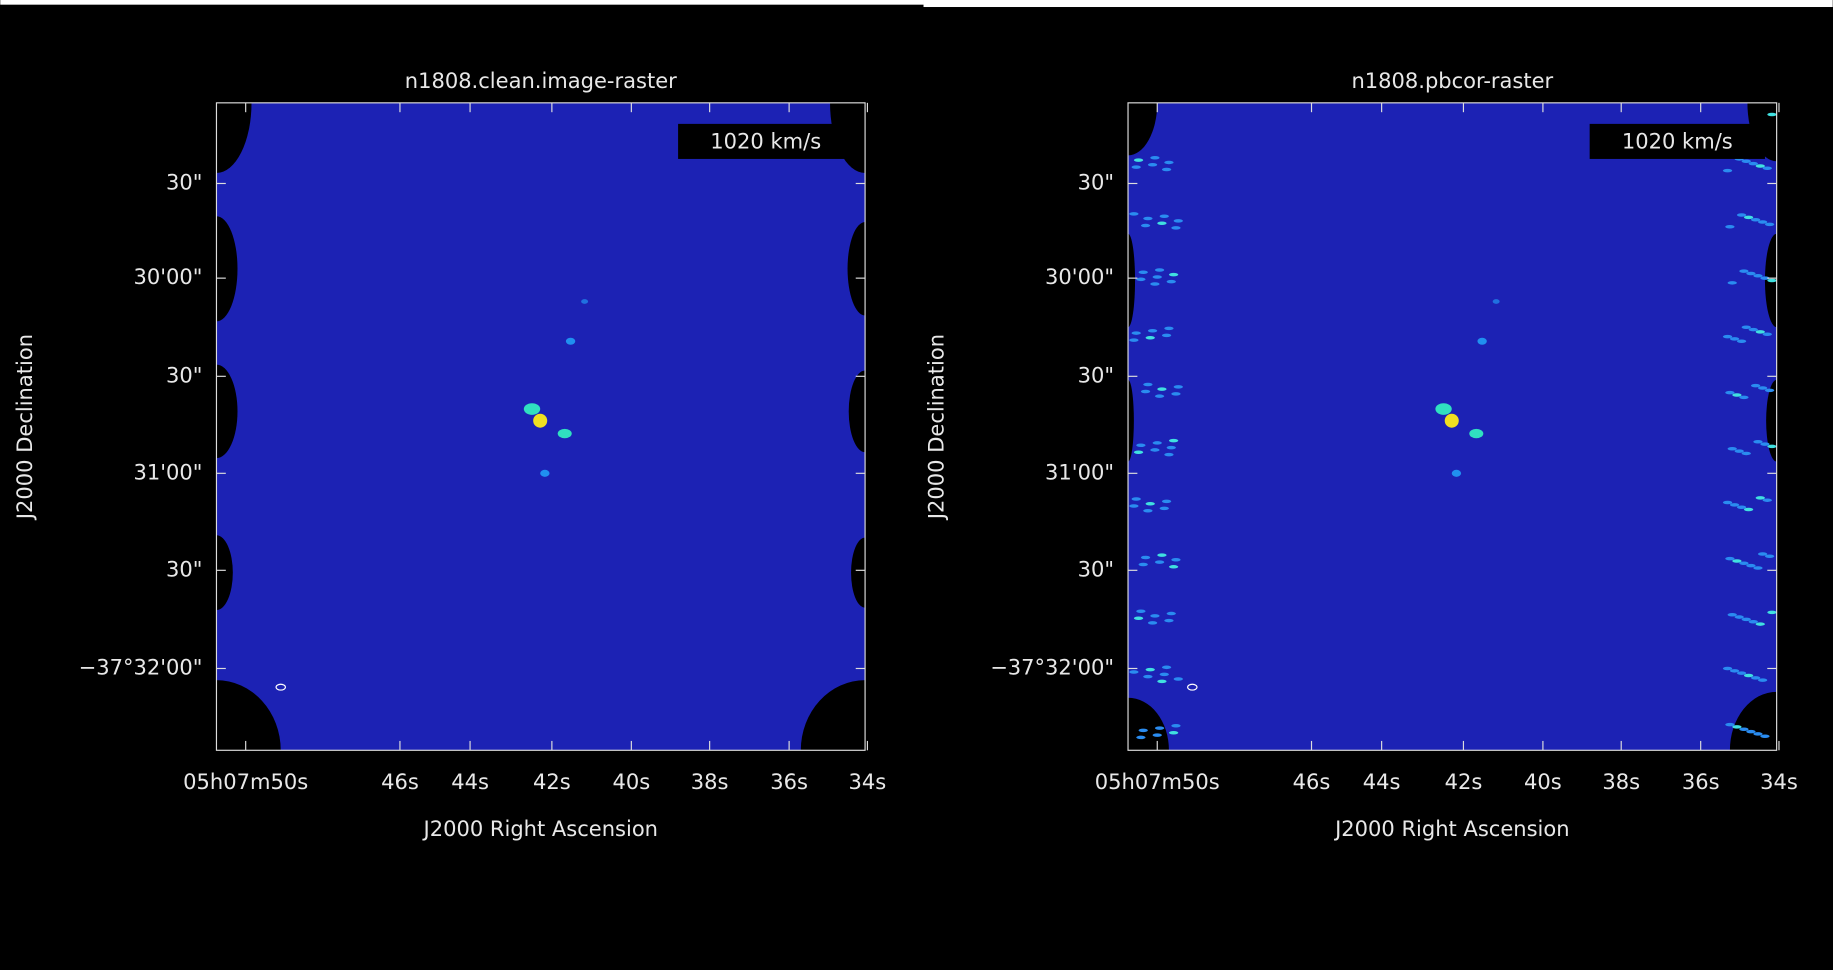  Describe the element at coordinates (1621, 781) in the screenshot. I see `x-tick-label: 38s` at that location.